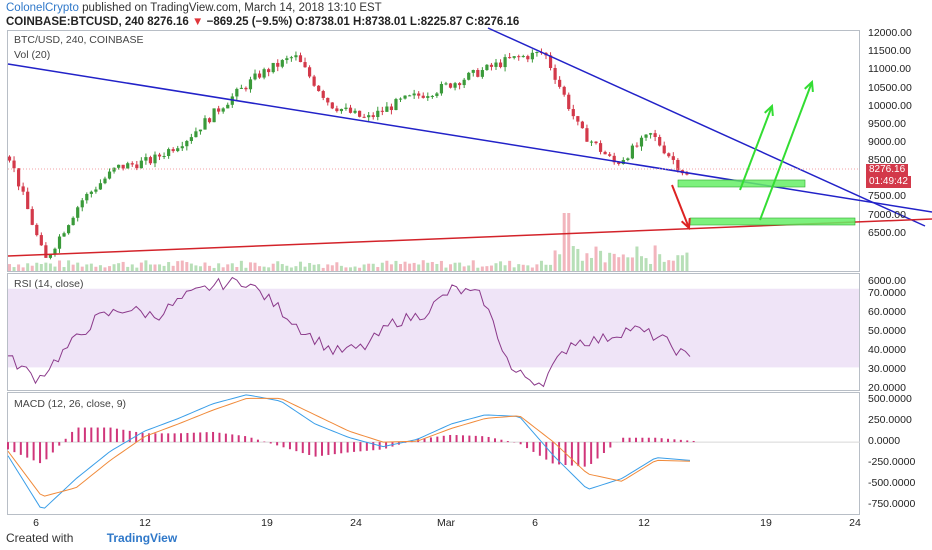  What do you see at coordinates (685, 224) in the screenshot?
I see `bear-arrow-head` at bounding box center [685, 224].